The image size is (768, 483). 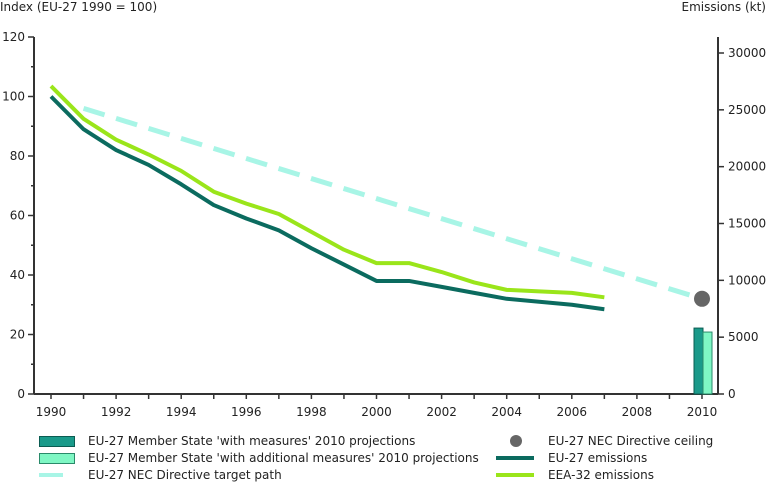 What do you see at coordinates (57, 458) in the screenshot?
I see `legend-swatch-with-additional-measures` at bounding box center [57, 458].